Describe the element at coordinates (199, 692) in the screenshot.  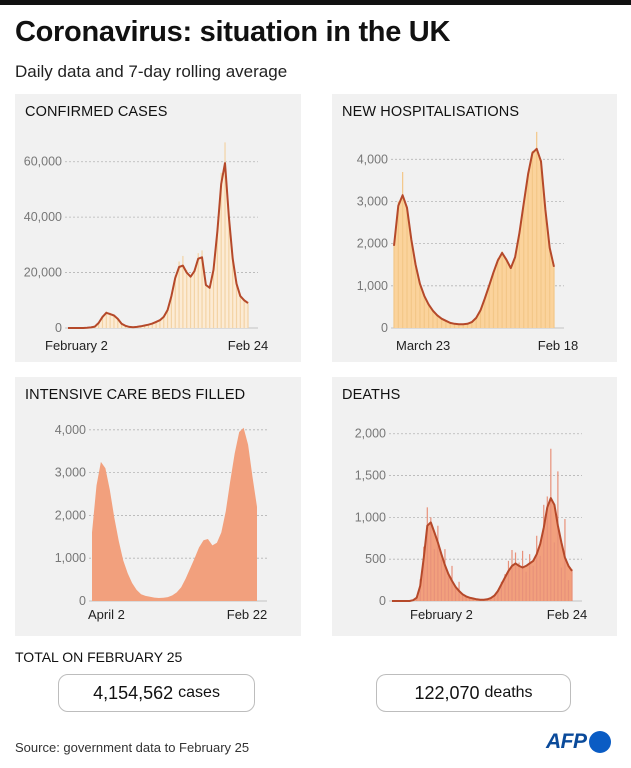
I see `total-cases-unit: cases` at that location.